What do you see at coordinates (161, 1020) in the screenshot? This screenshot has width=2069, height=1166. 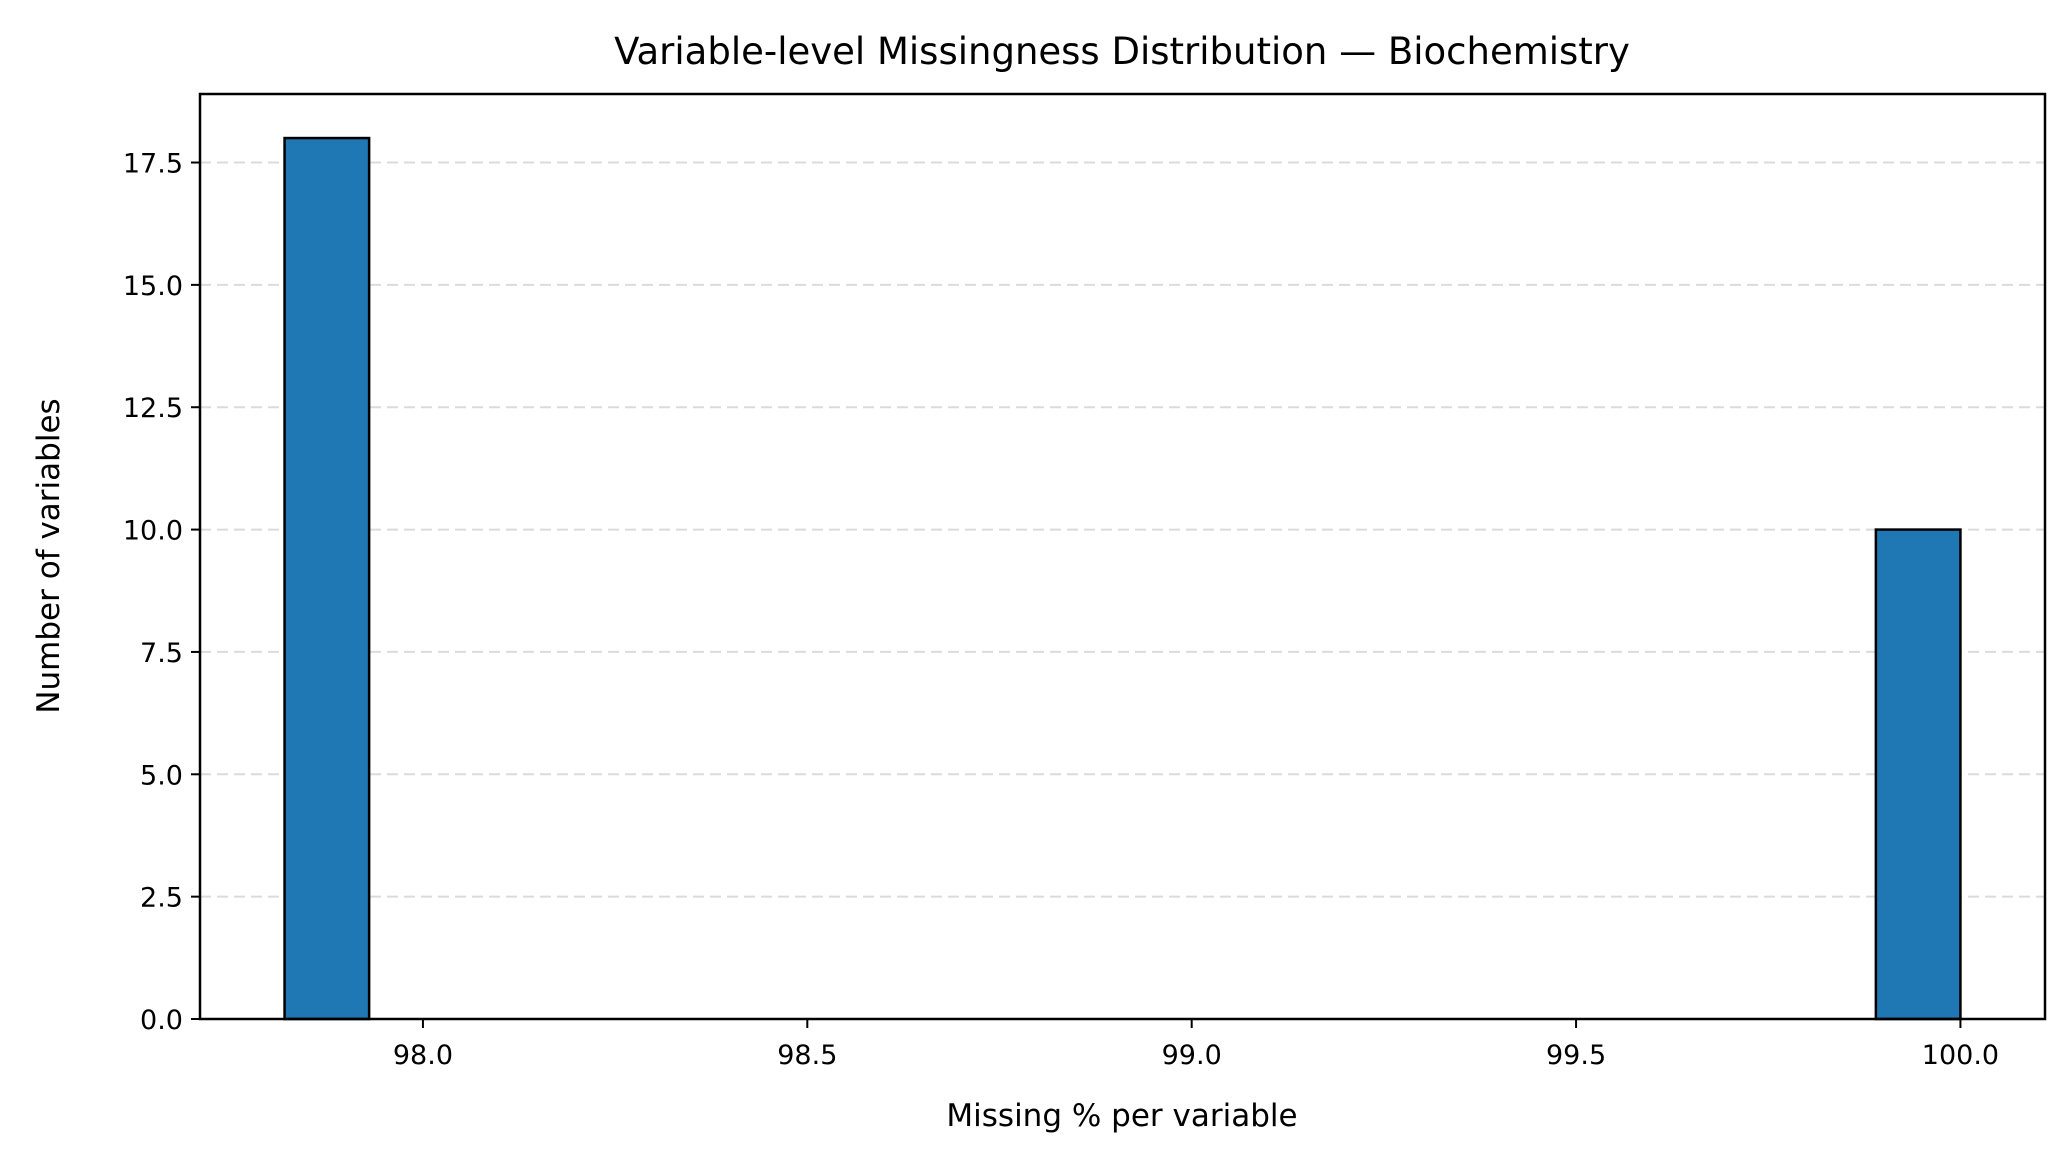 I see `y-tick-label: 0.0` at bounding box center [161, 1020].